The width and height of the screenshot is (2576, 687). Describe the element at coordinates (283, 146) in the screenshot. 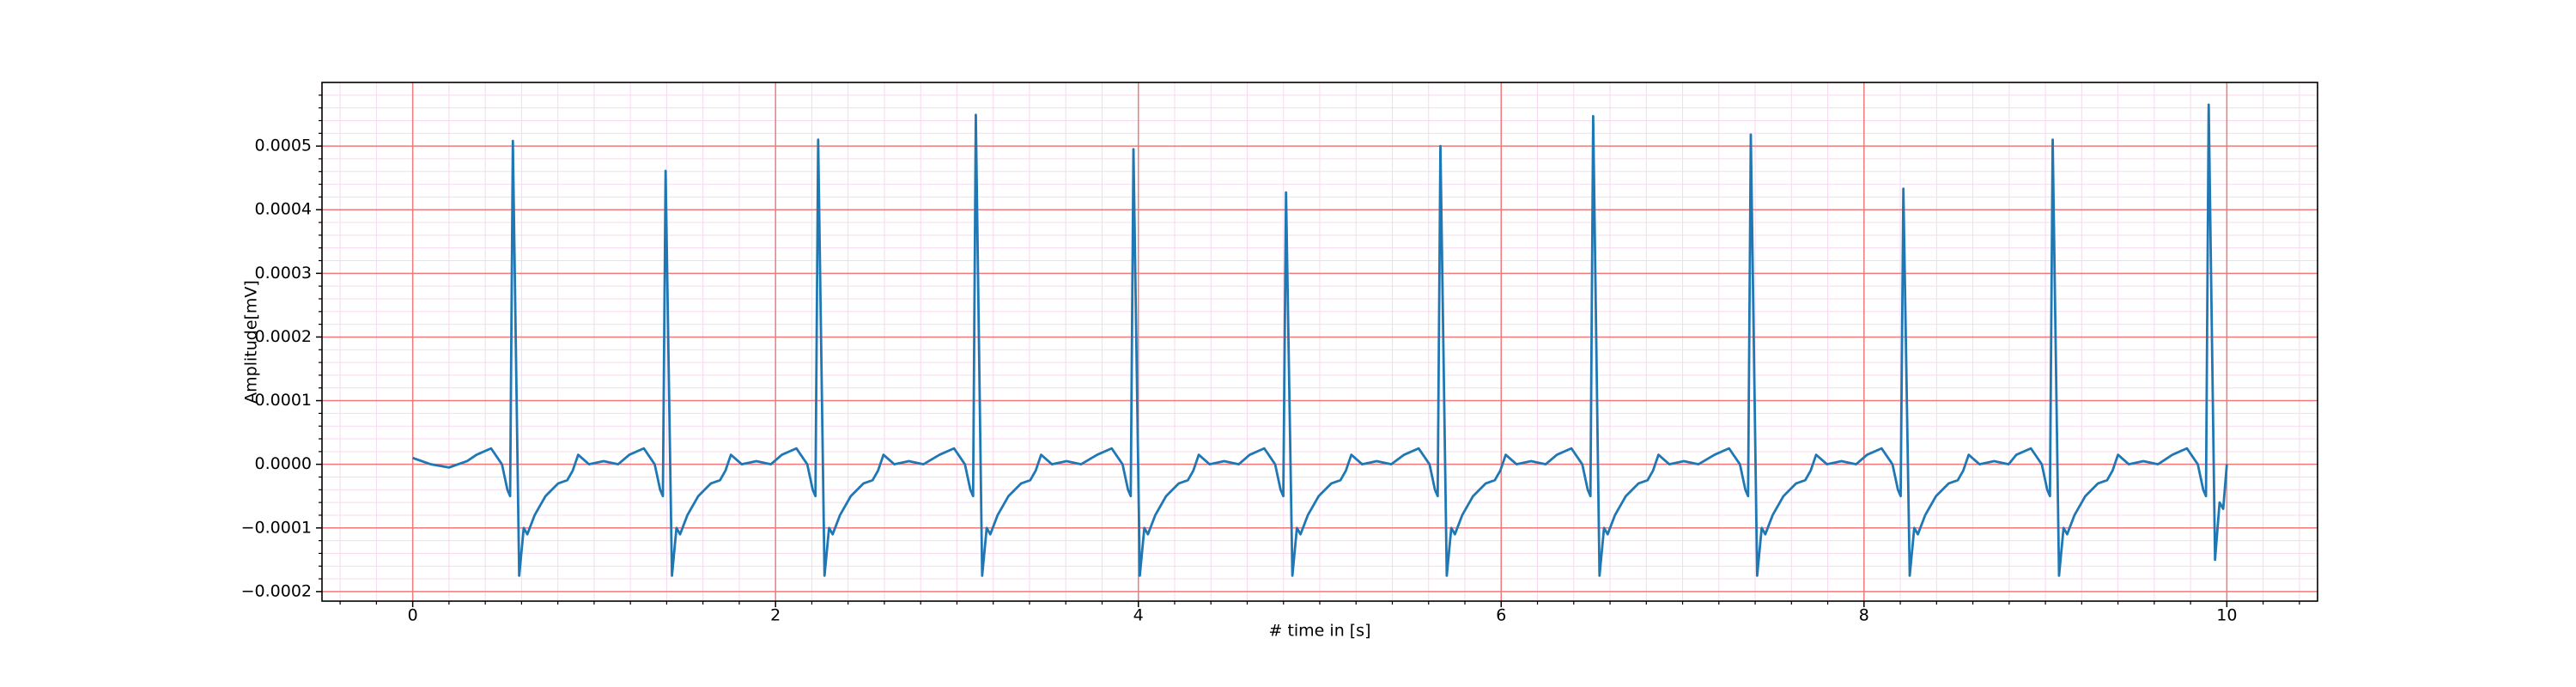

I see `y-tick-label: 0.0005` at that location.